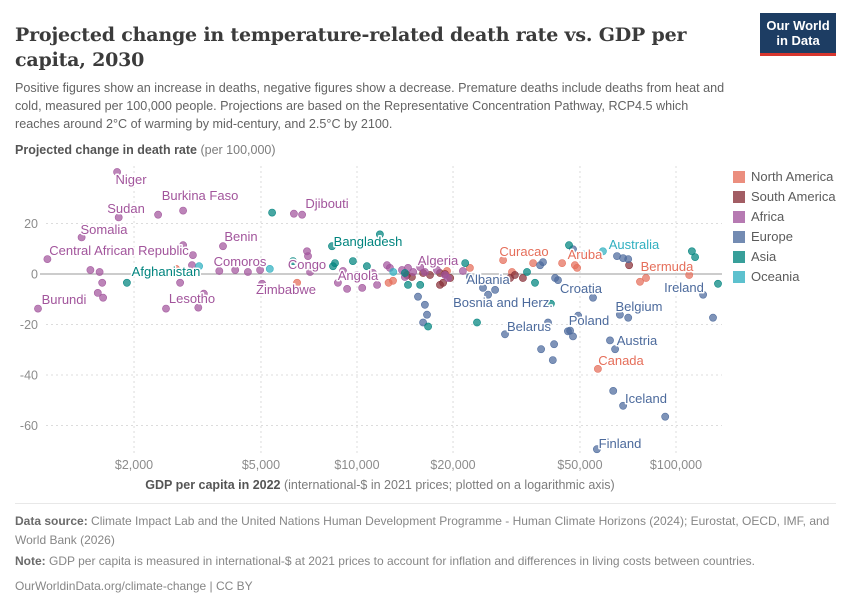 The height and width of the screenshot is (600, 850). Describe the element at coordinates (81, 237) in the screenshot. I see `scatter-point-somalia` at that location.